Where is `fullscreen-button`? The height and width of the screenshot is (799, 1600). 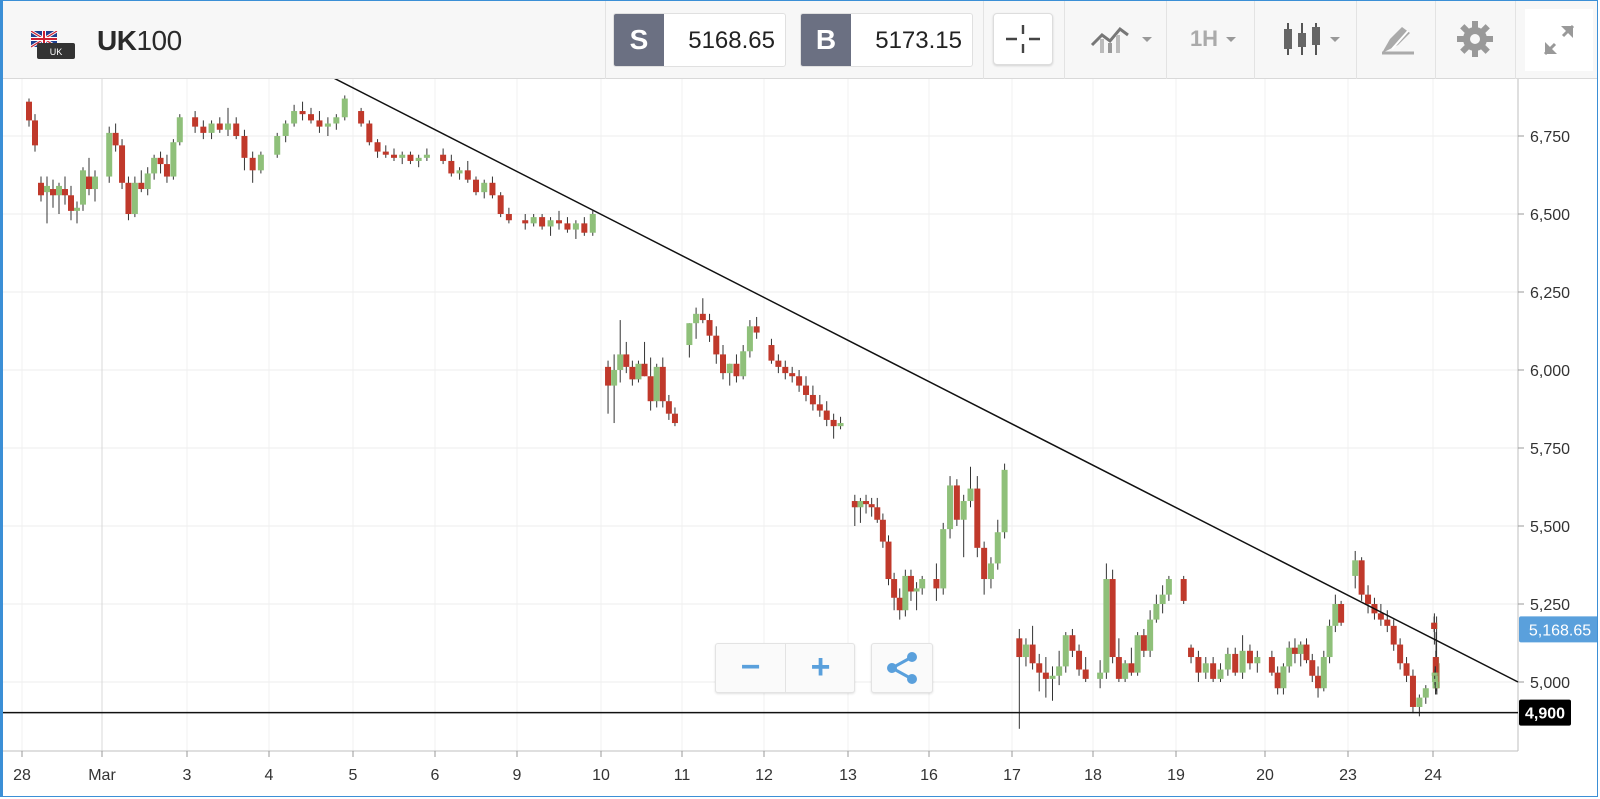
fullscreen-button is located at coordinates (1559, 40).